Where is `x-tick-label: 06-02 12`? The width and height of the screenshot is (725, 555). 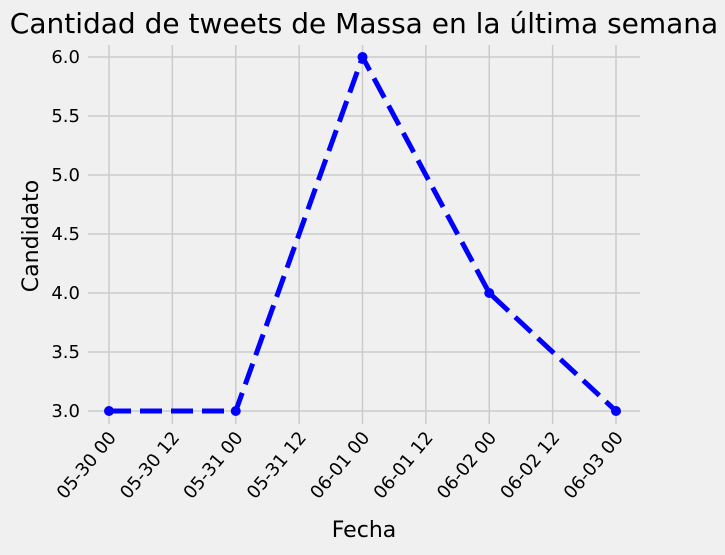
x-tick-label: 06-02 12 is located at coordinates (530, 466).